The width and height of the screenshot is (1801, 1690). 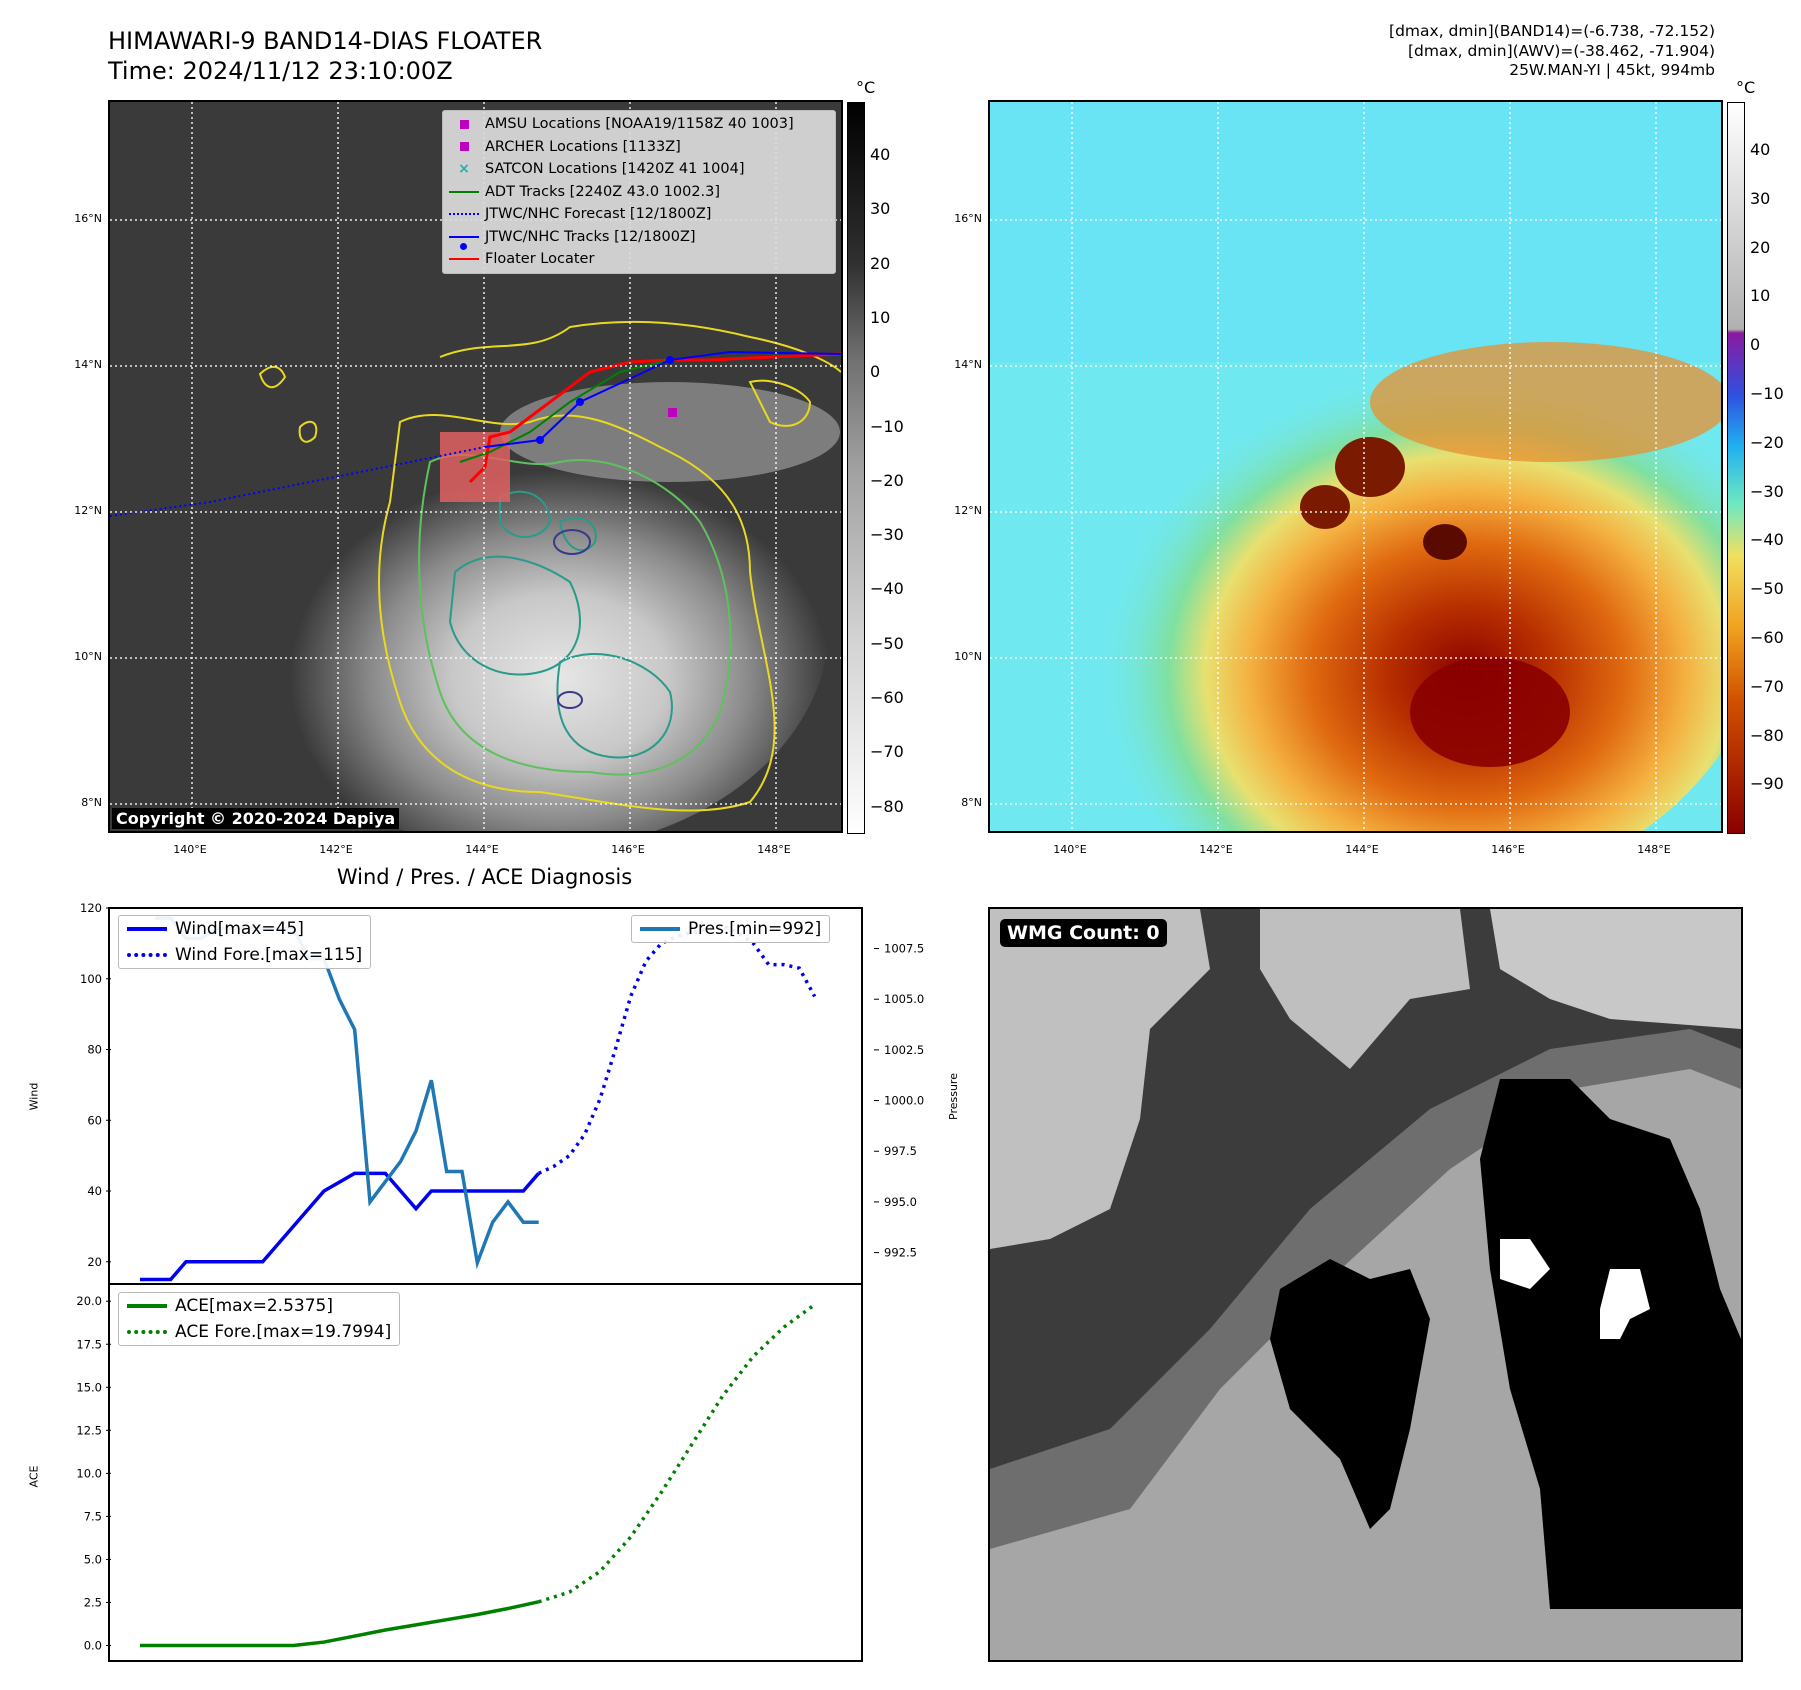 What do you see at coordinates (1552, 31) in the screenshot?
I see `info-band14-range: [dmax, dmin](BAND14)=(-6.738, -72.152)` at bounding box center [1552, 31].